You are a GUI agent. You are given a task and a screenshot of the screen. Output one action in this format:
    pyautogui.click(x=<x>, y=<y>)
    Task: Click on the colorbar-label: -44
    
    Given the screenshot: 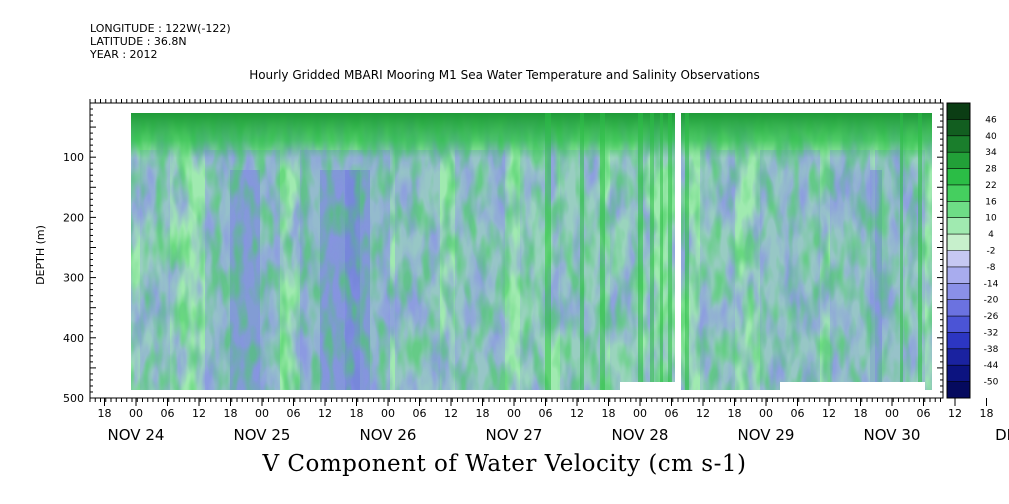 What is the action you would take?
    pyautogui.click(x=991, y=366)
    